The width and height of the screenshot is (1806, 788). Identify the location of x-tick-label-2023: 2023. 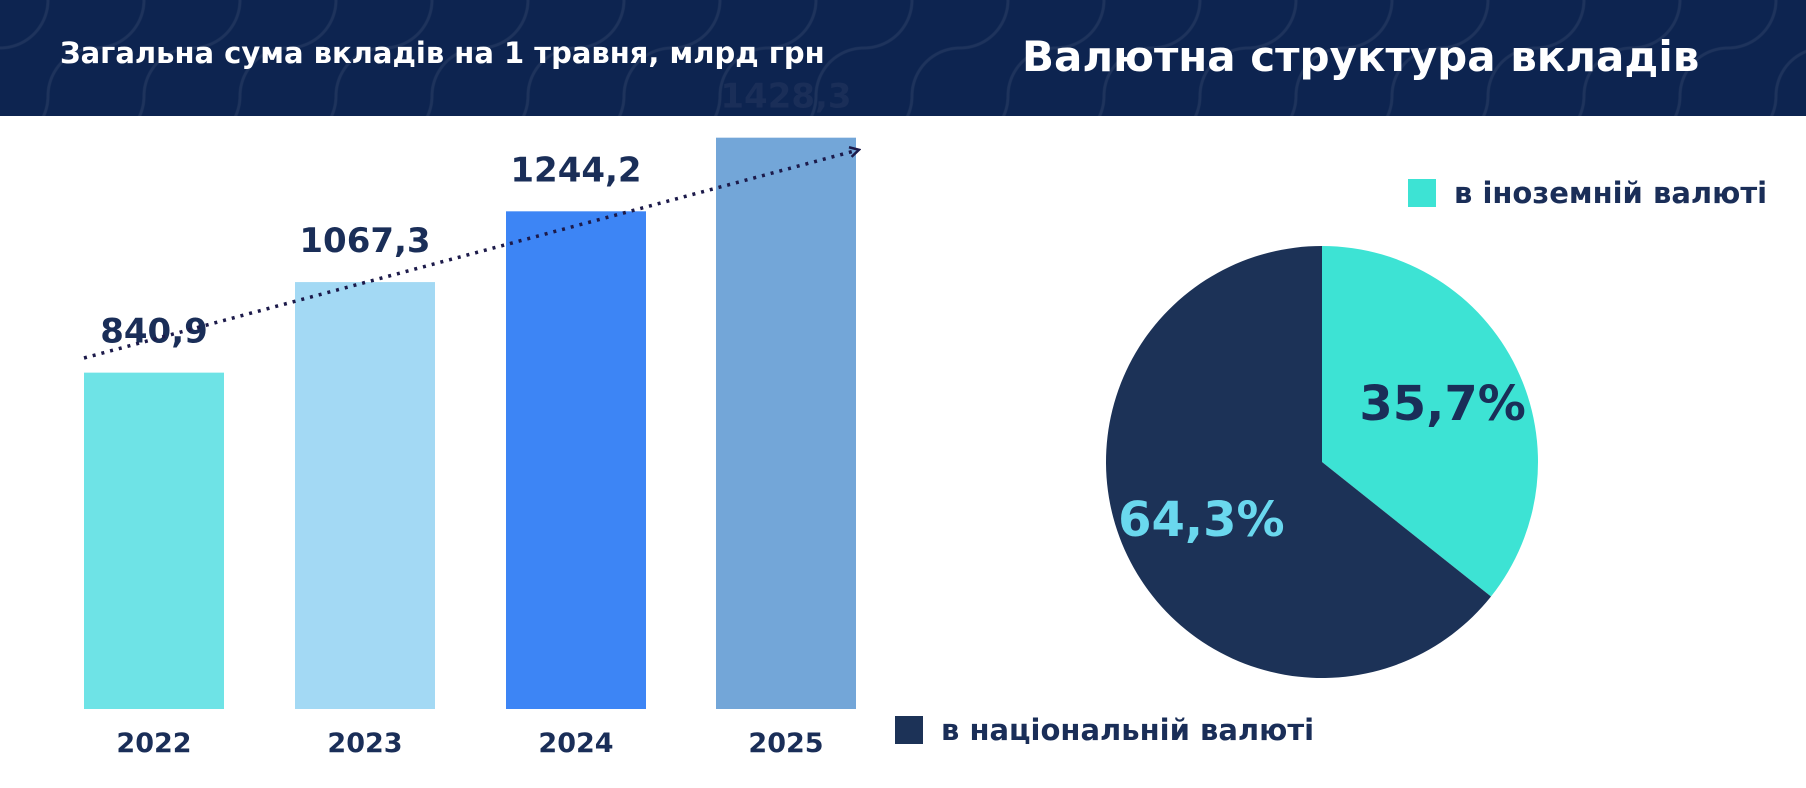
(364, 743).